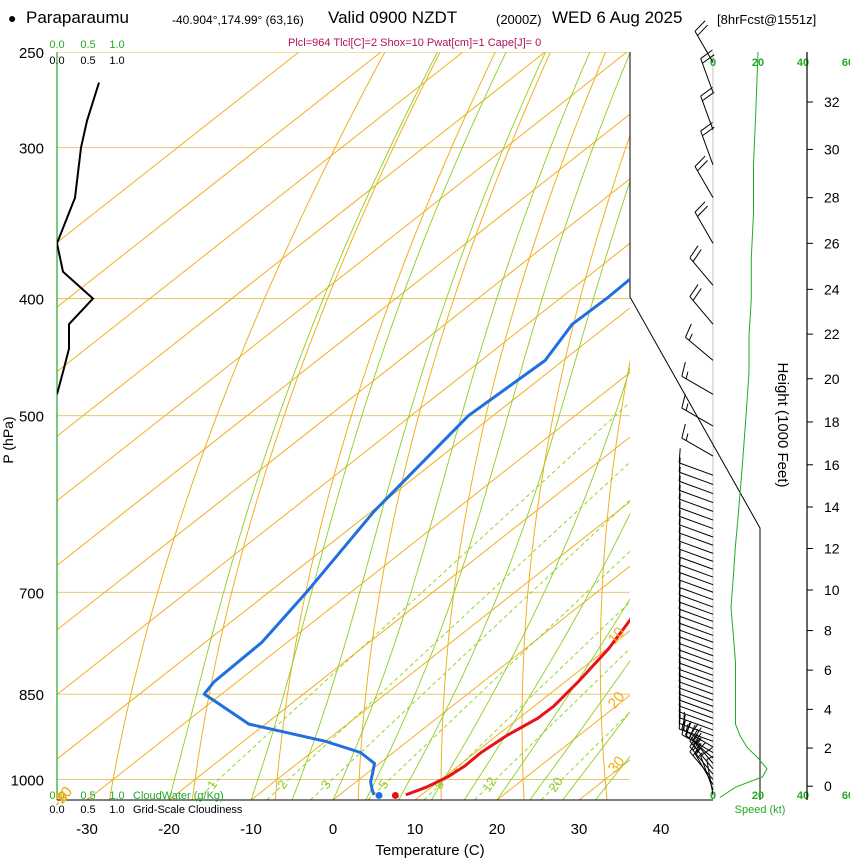 The width and height of the screenshot is (850, 860). Describe the element at coordinates (832, 198) in the screenshot. I see `height-tick-label: 28` at that location.